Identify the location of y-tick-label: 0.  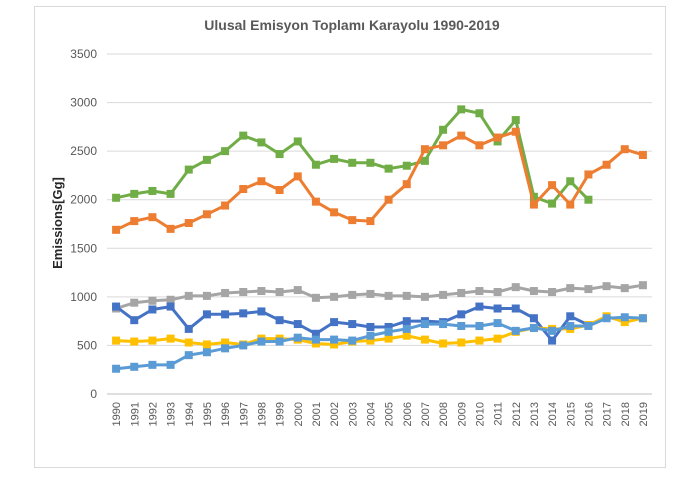
(93, 394).